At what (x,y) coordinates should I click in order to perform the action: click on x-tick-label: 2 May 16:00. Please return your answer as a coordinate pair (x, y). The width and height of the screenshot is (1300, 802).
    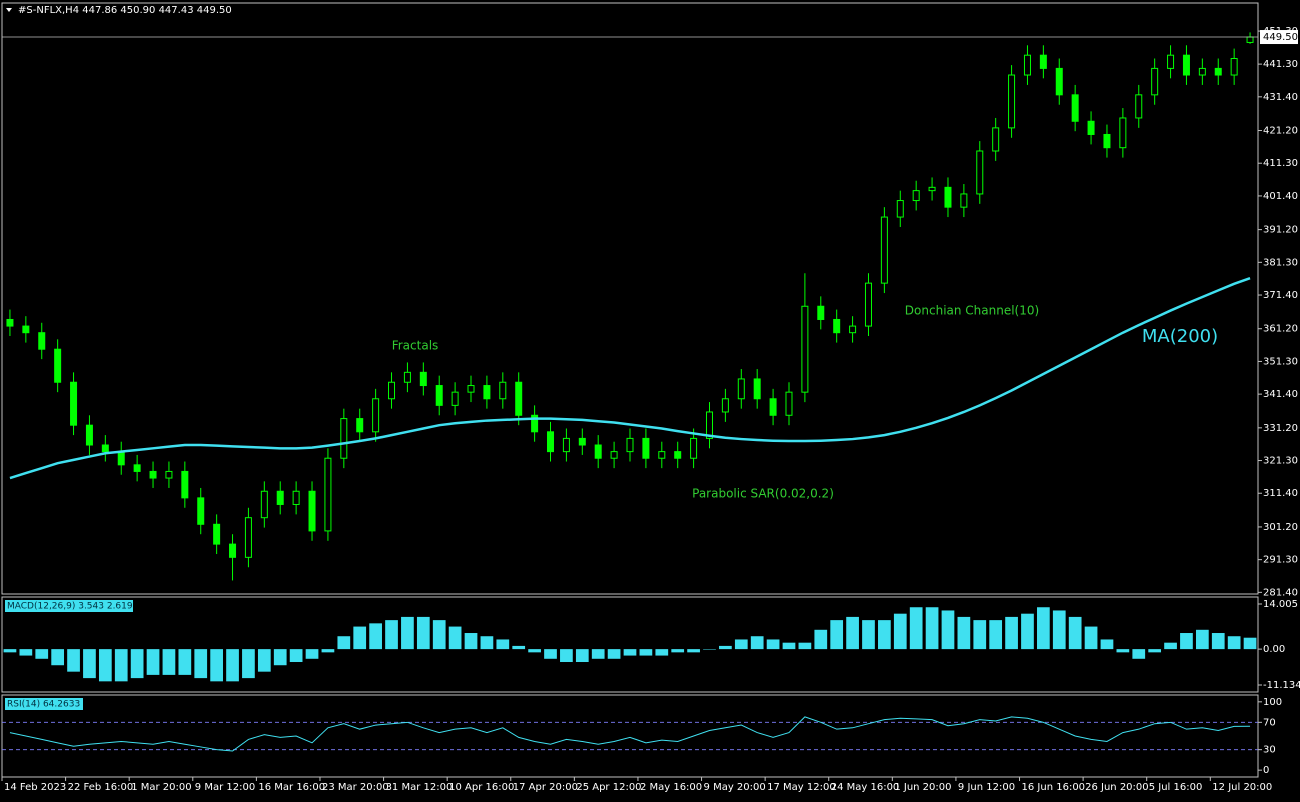
    Looking at the image, I should click on (671, 787).